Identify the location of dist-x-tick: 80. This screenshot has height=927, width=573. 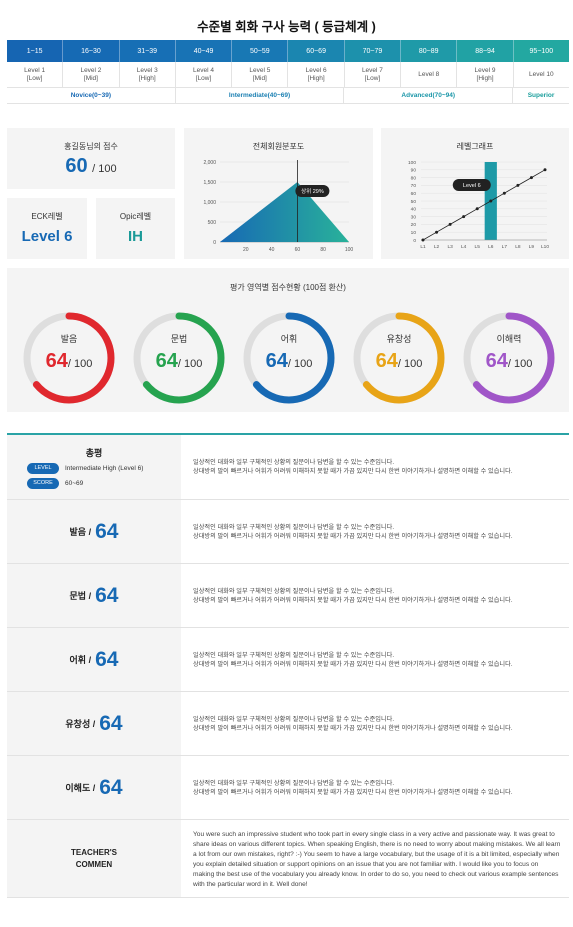
(323, 250).